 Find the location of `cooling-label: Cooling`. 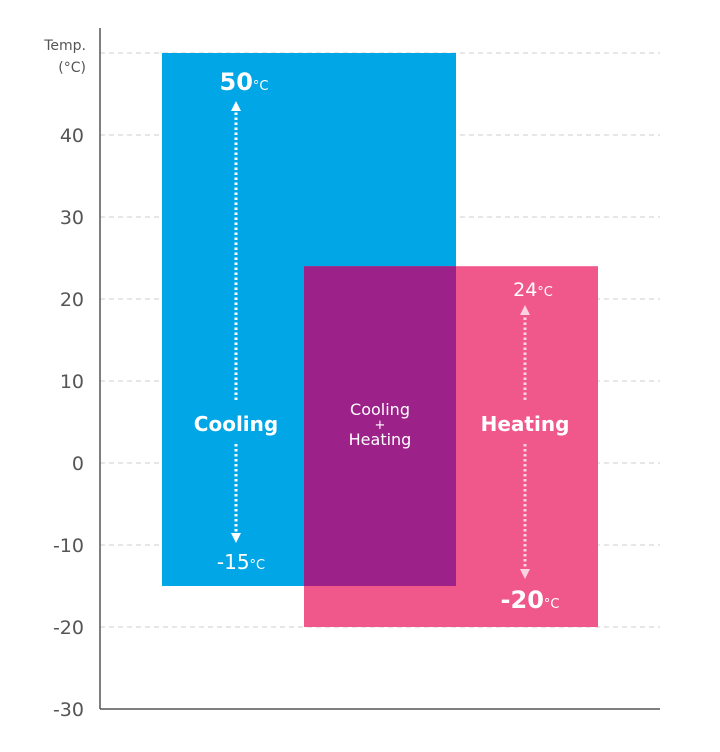

cooling-label: Cooling is located at coordinates (236, 424).